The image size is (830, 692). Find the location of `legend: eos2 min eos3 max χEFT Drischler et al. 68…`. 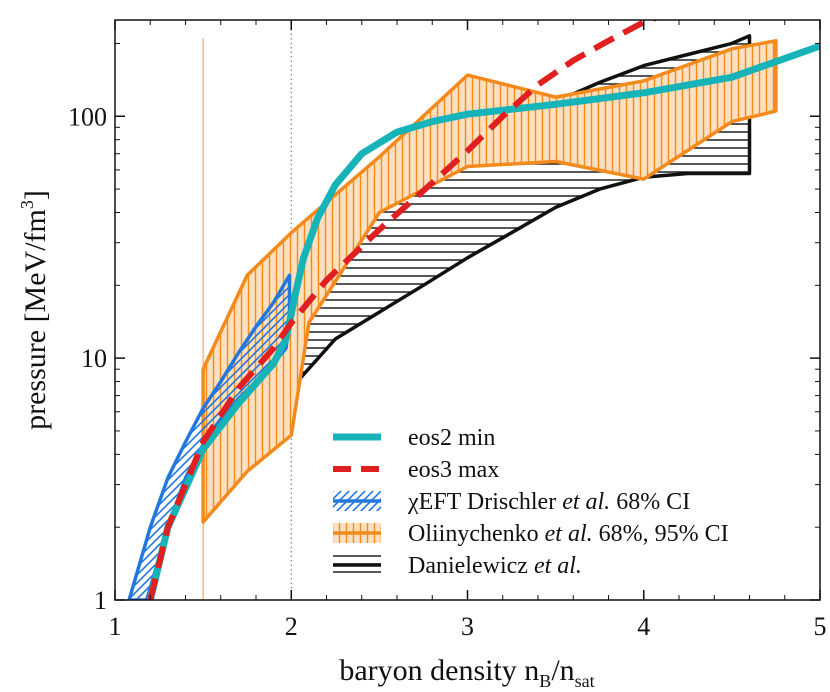

legend: eos2 min eos3 max χEFT Drischler et al. 68… is located at coordinates (531, 502).